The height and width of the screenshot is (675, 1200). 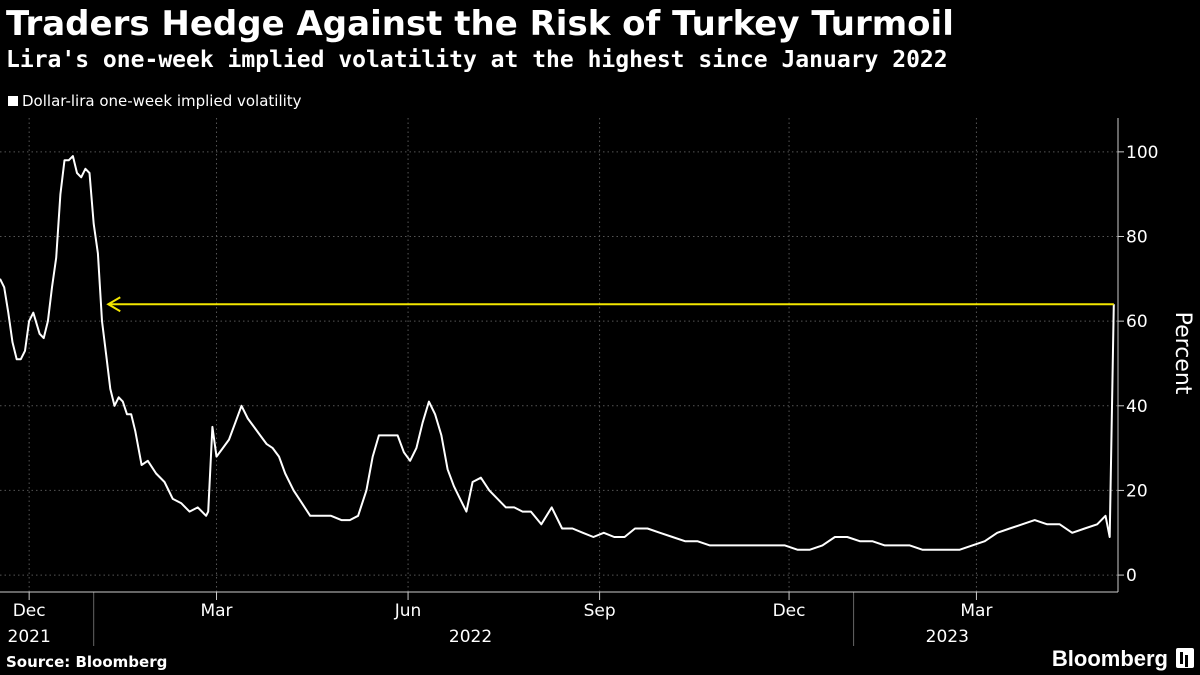 I want to click on x-year-label: 2022, so click(x=470, y=637).